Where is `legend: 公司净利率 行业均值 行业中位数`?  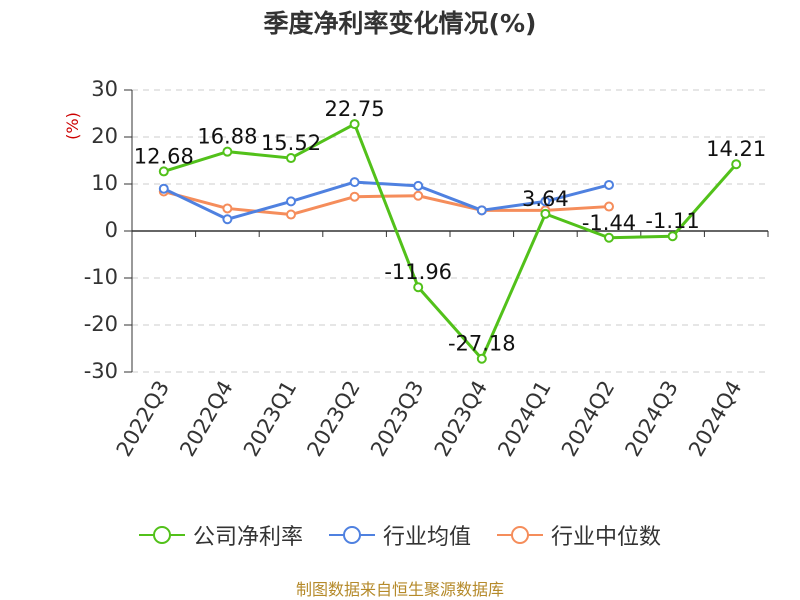 legend: 公司净利率 行业均值 行业中位数 is located at coordinates (400, 535).